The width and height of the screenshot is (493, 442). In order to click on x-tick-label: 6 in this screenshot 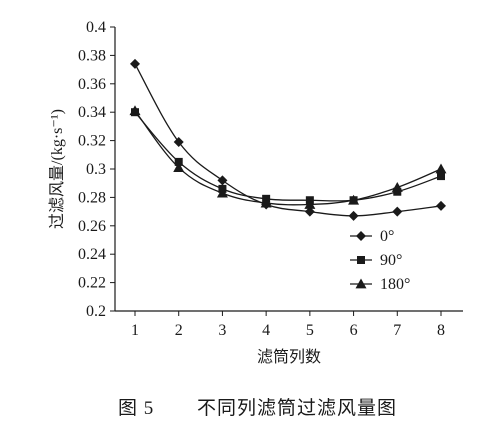, I will do `click(354, 330)`.